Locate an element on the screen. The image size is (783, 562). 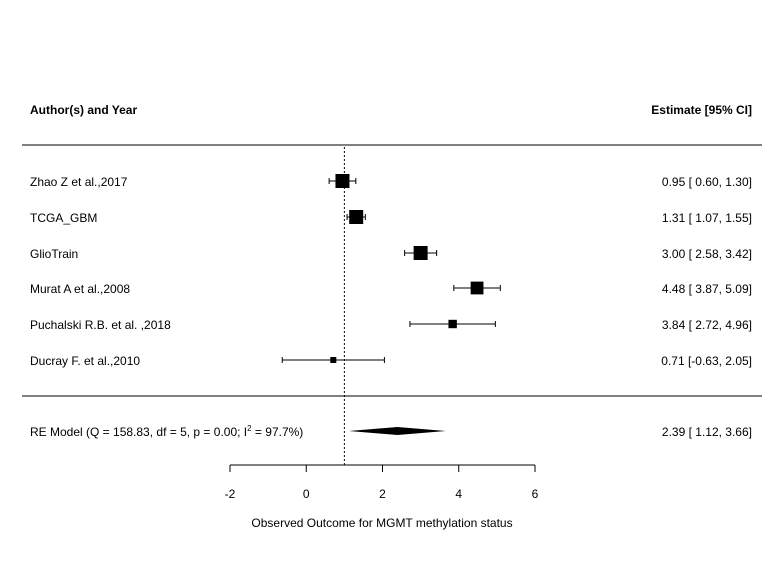
summary-label-suffix: = 97.7%) is located at coordinates (278, 432).